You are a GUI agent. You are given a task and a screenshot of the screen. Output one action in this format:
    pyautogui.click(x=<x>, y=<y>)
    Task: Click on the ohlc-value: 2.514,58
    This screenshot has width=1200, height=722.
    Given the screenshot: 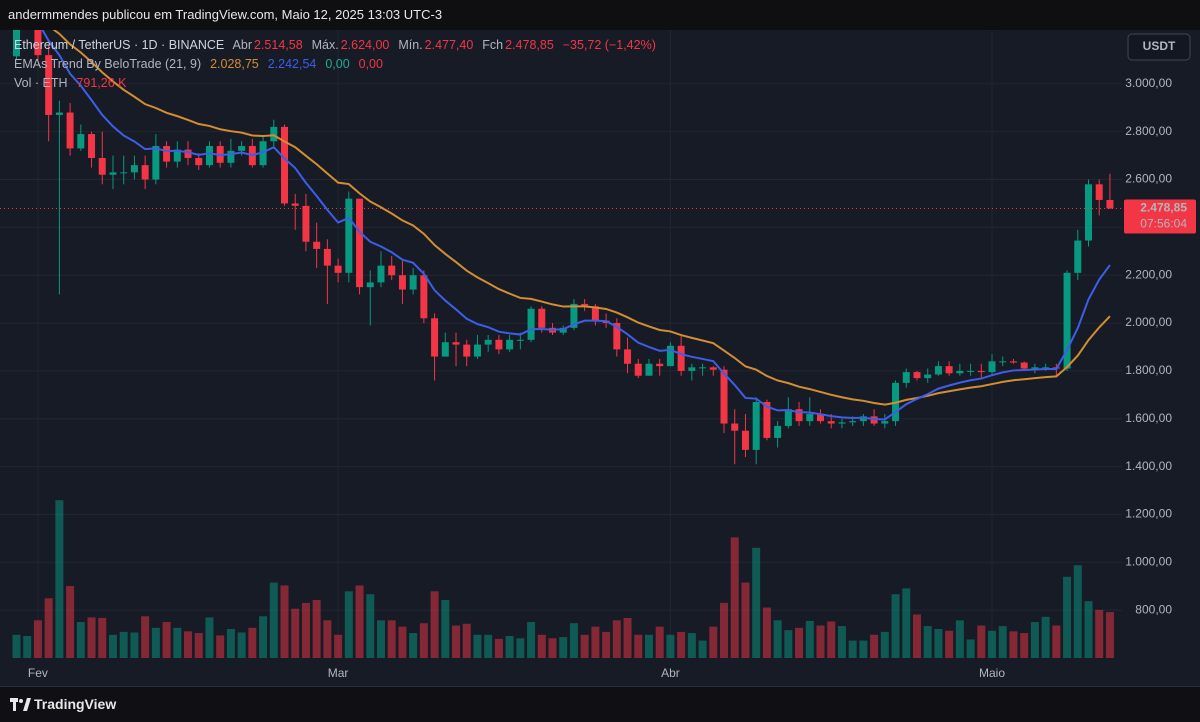 What is the action you would take?
    pyautogui.click(x=278, y=45)
    